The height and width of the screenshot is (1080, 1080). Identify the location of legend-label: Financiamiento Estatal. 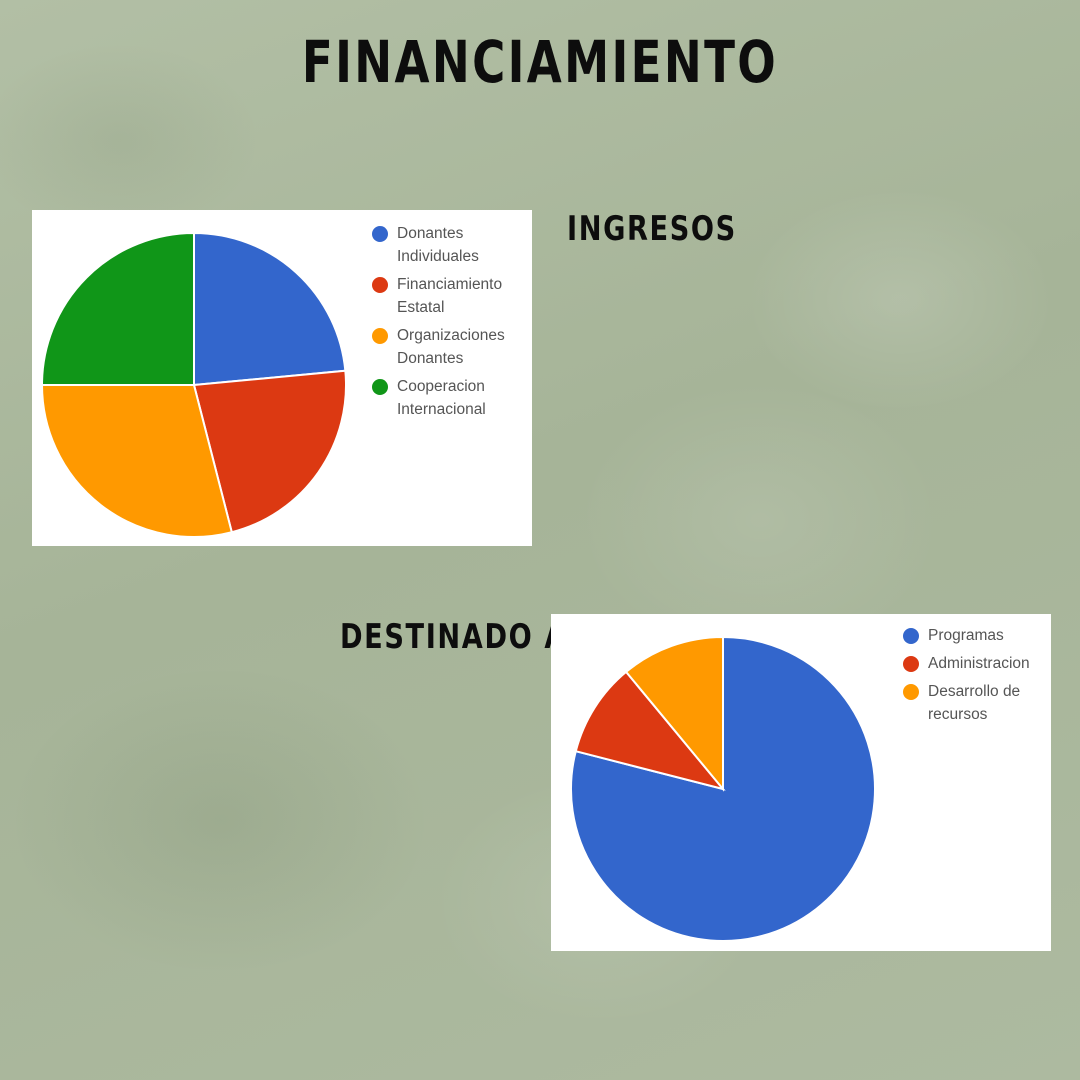
(450, 296).